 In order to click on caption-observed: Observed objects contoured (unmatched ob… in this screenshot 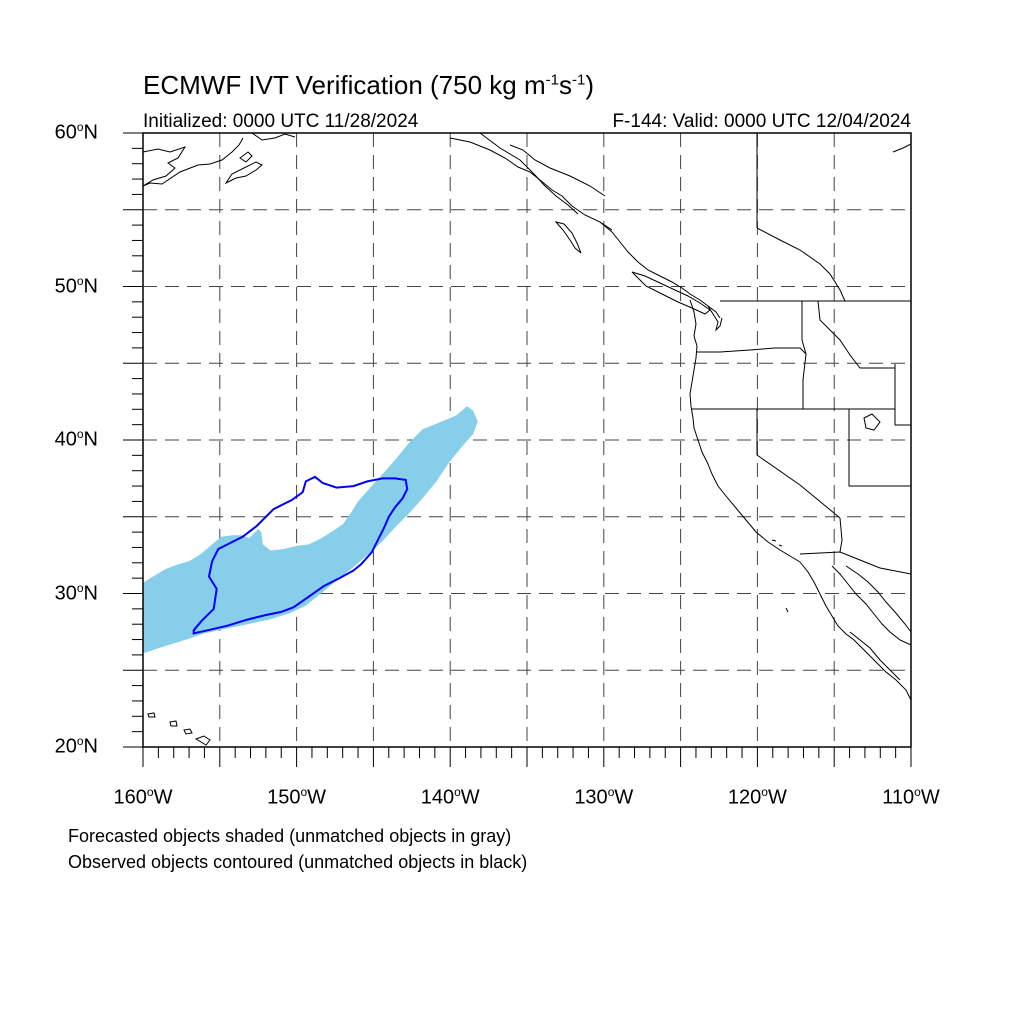, I will do `click(298, 862)`.